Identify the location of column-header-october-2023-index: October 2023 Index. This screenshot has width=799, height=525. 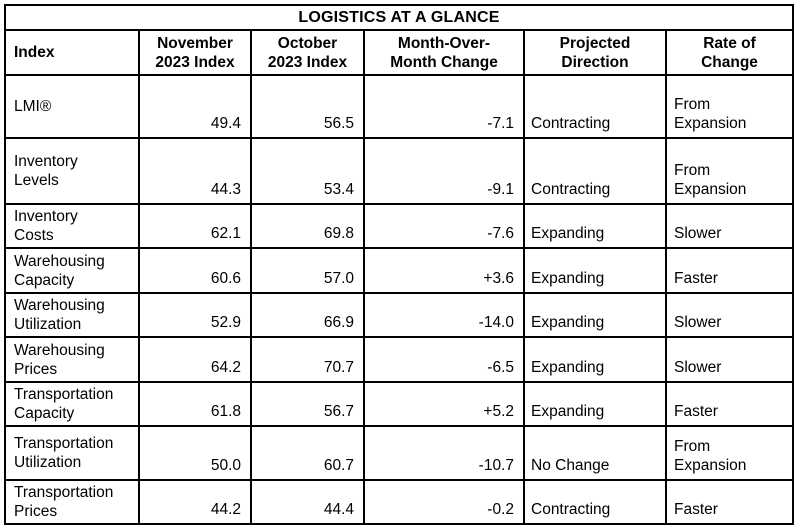
(307, 52).